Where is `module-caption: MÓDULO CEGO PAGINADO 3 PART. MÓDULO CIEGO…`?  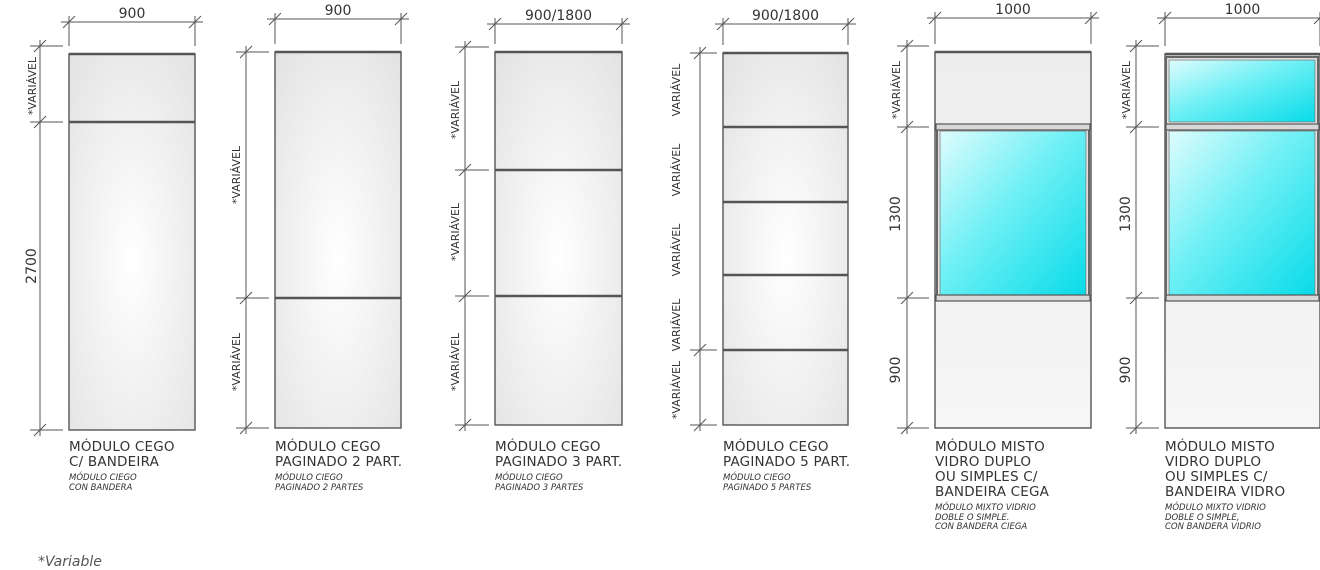 module-caption: MÓDULO CEGO PAGINADO 3 PART. MÓDULO CIEGO… is located at coordinates (590, 466).